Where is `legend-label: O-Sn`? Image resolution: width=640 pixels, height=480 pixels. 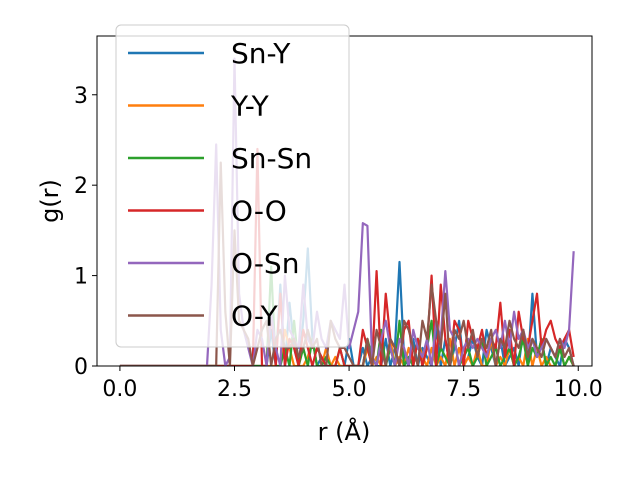 legend-label: O-Sn is located at coordinates (265, 263).